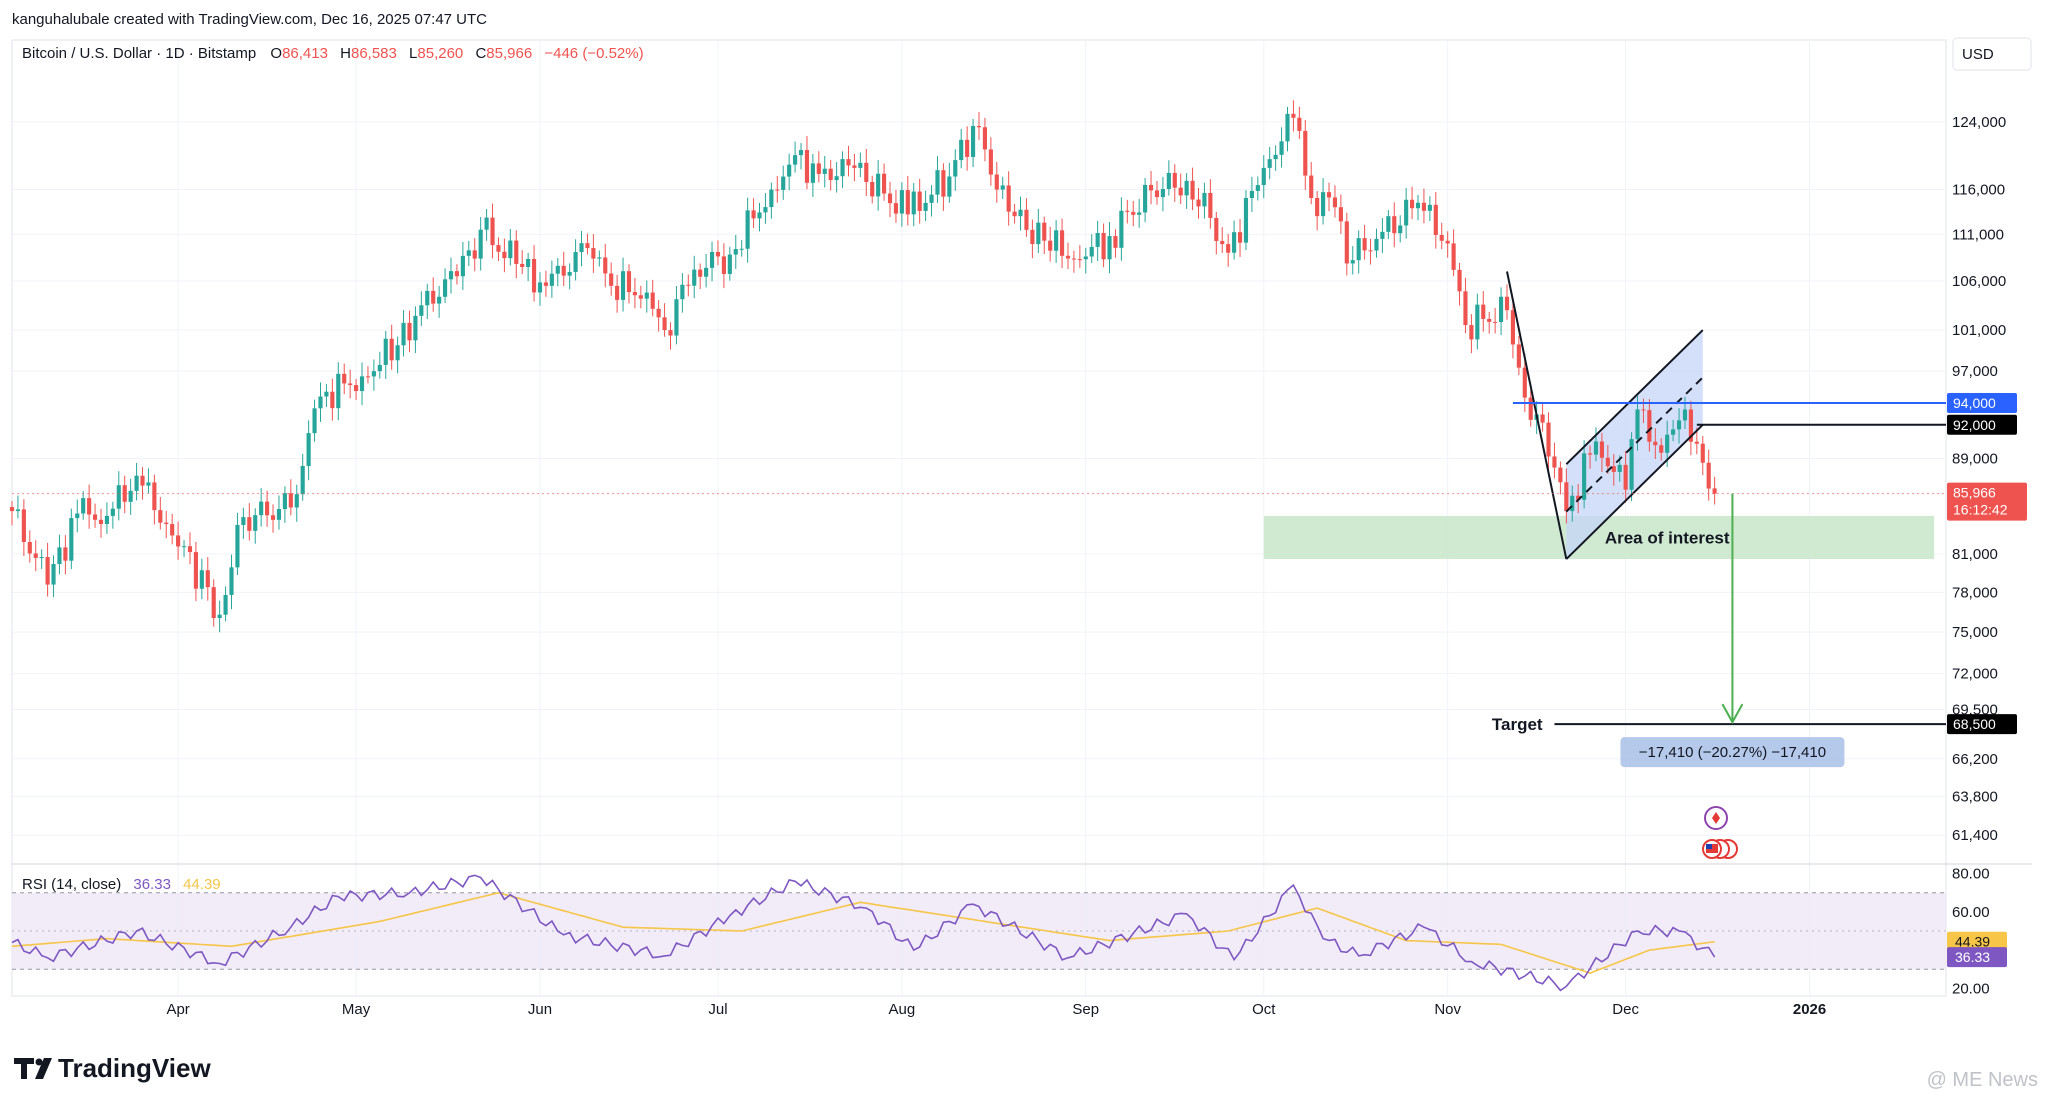  I want to click on time-tick-label: Apr, so click(177, 1009).